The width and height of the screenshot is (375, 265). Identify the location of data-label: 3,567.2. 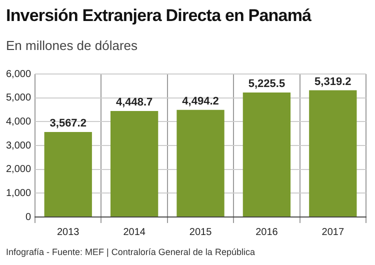
(68, 124).